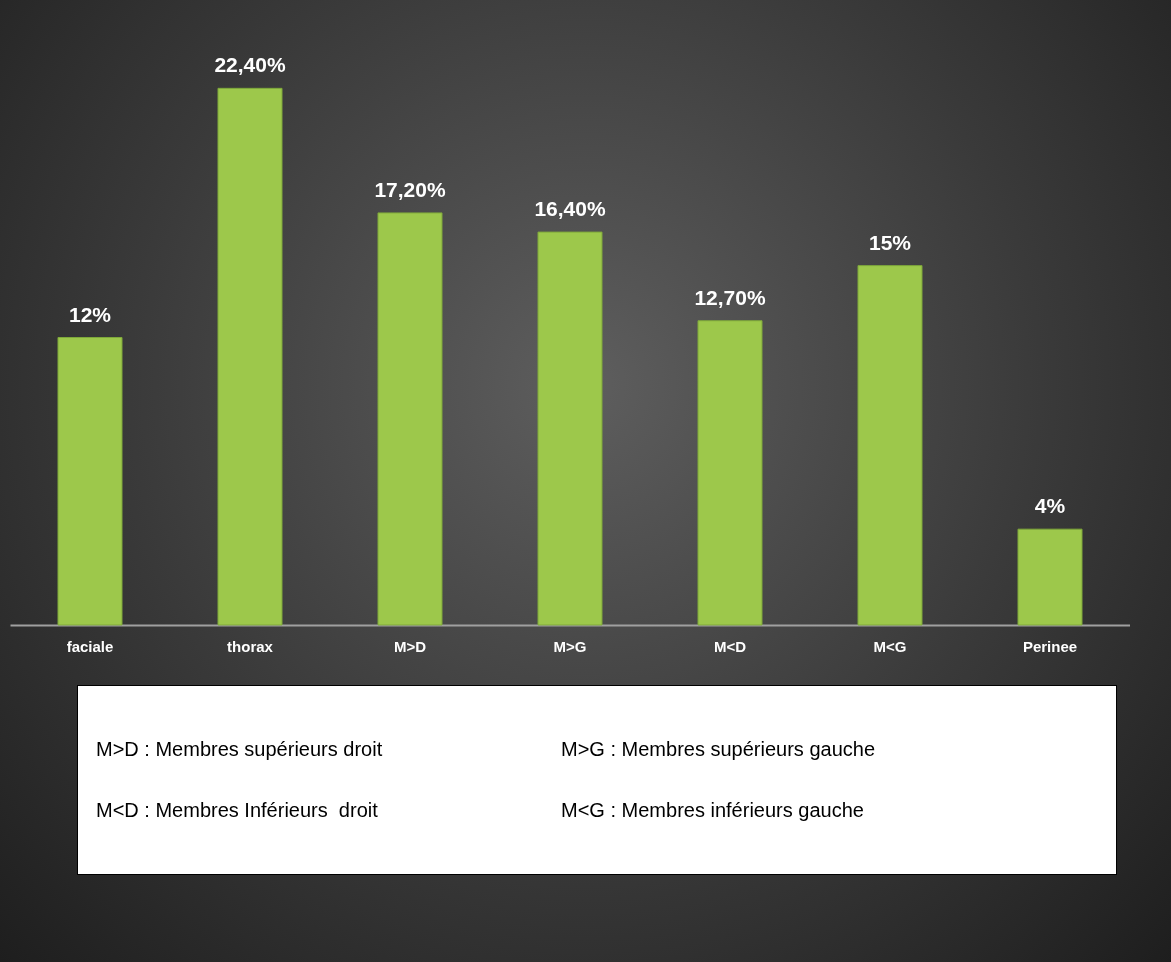 The image size is (1171, 962). What do you see at coordinates (719, 749) in the screenshot?
I see `text: M>G : Membres supérieurs gauche` at bounding box center [719, 749].